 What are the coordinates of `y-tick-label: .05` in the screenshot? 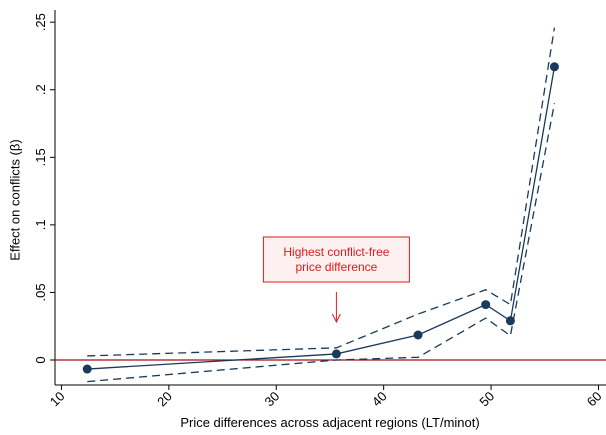 It's located at (40, 292).